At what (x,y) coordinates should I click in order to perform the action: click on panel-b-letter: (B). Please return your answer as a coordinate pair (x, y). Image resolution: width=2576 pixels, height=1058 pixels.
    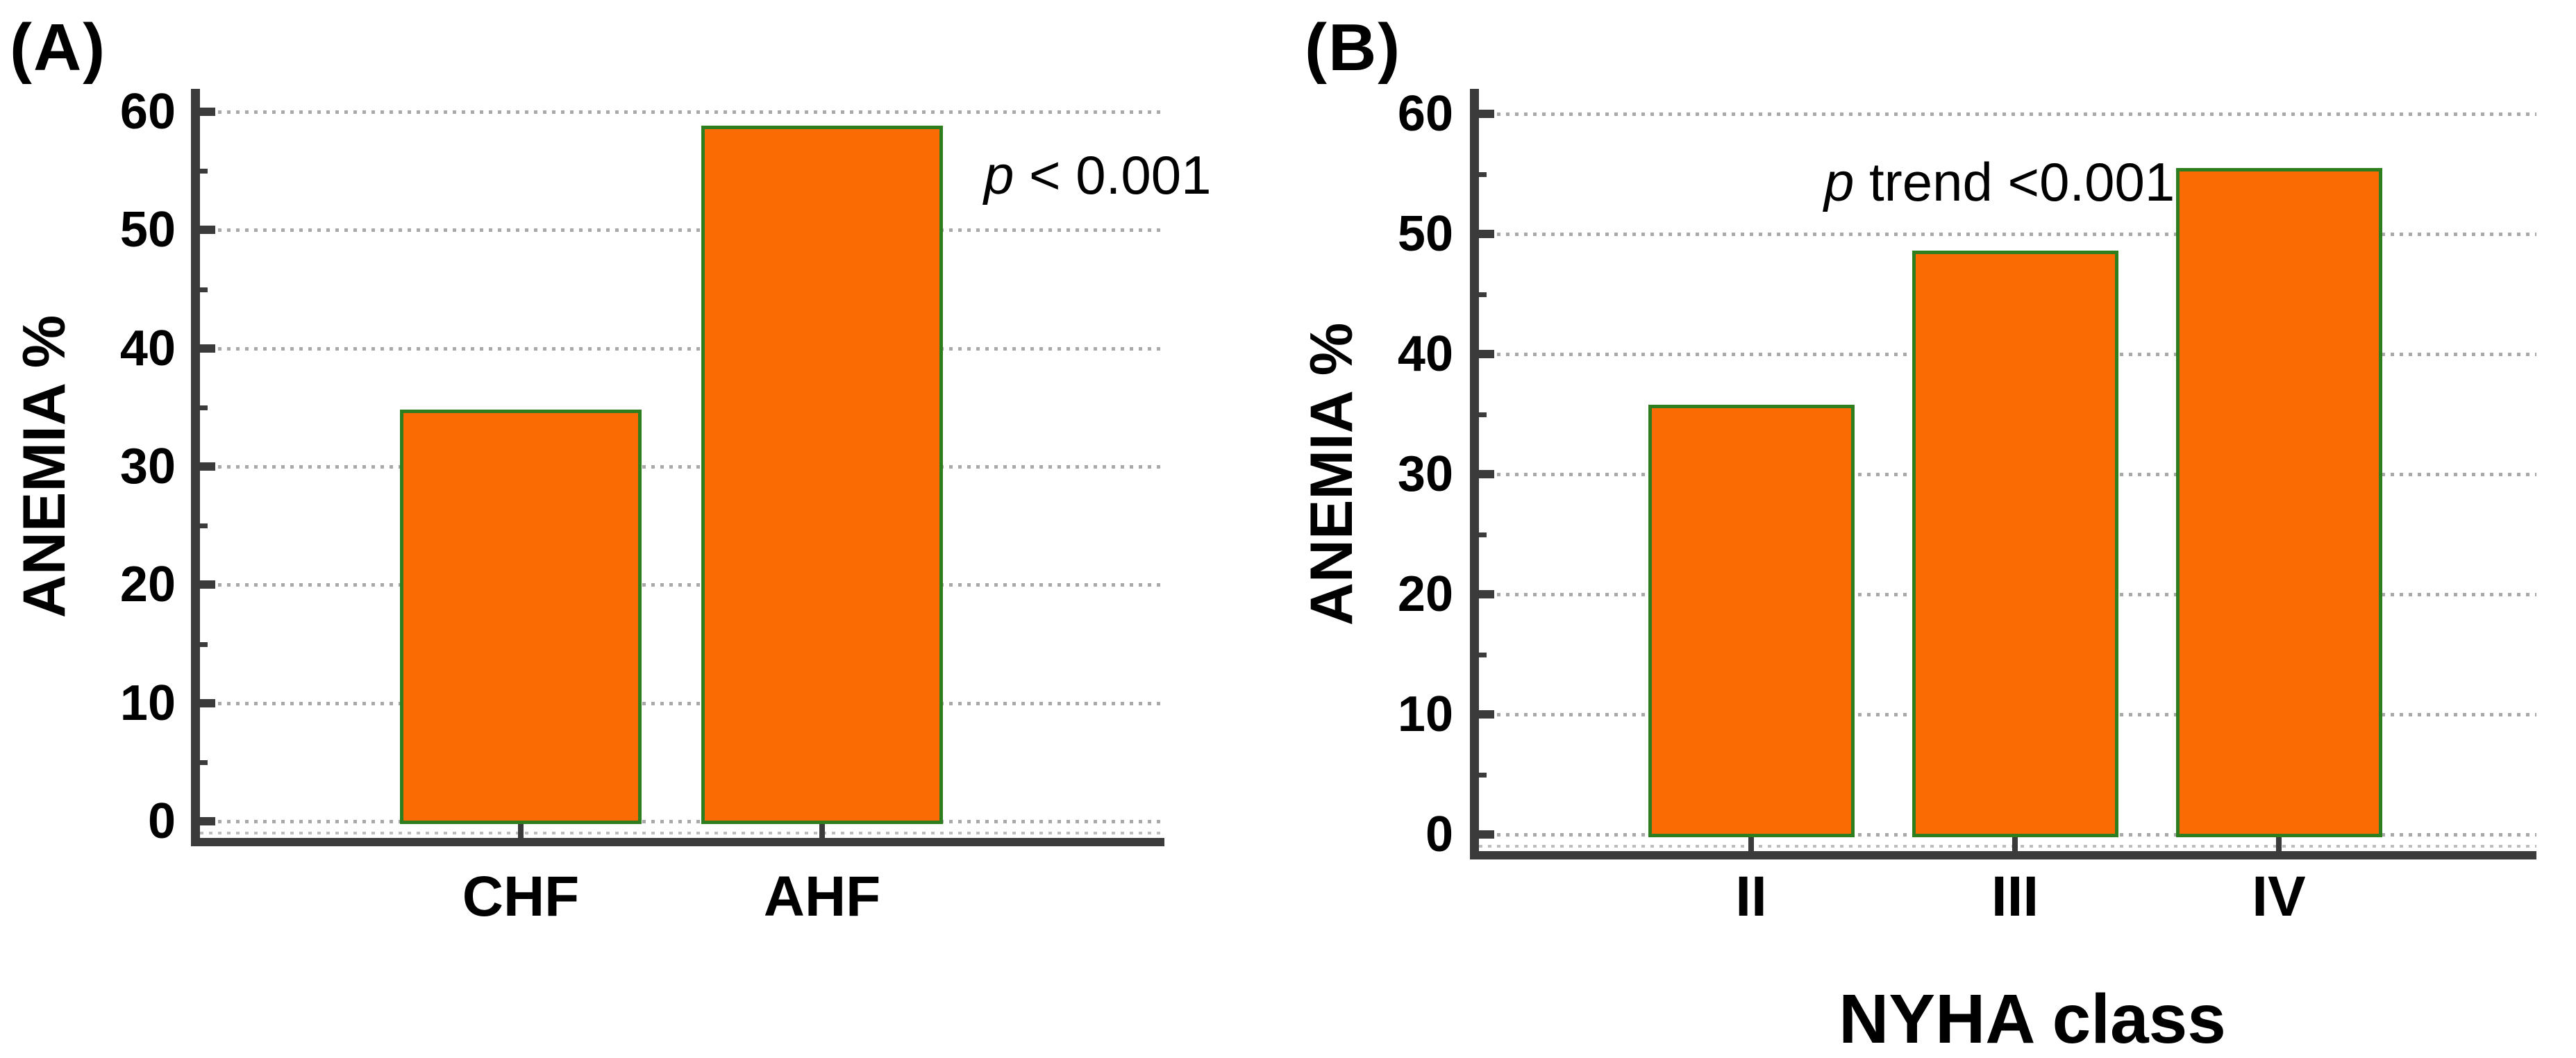
    Looking at the image, I should click on (1353, 47).